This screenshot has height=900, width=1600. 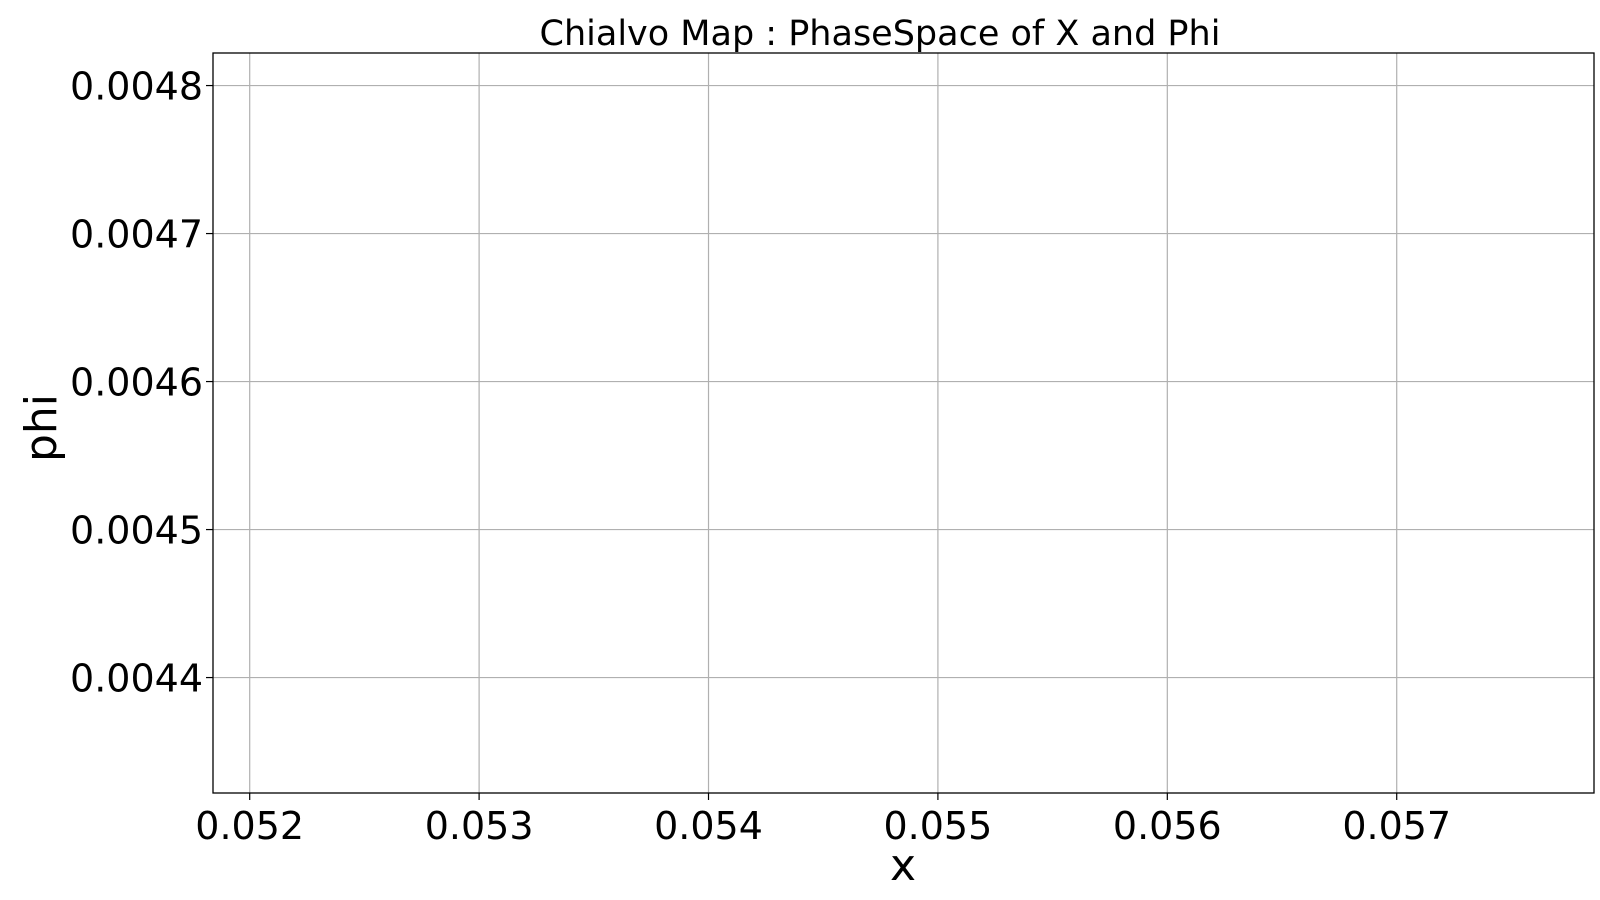 What do you see at coordinates (136, 235) in the screenshot?
I see `y-tick-label: 0.0047` at bounding box center [136, 235].